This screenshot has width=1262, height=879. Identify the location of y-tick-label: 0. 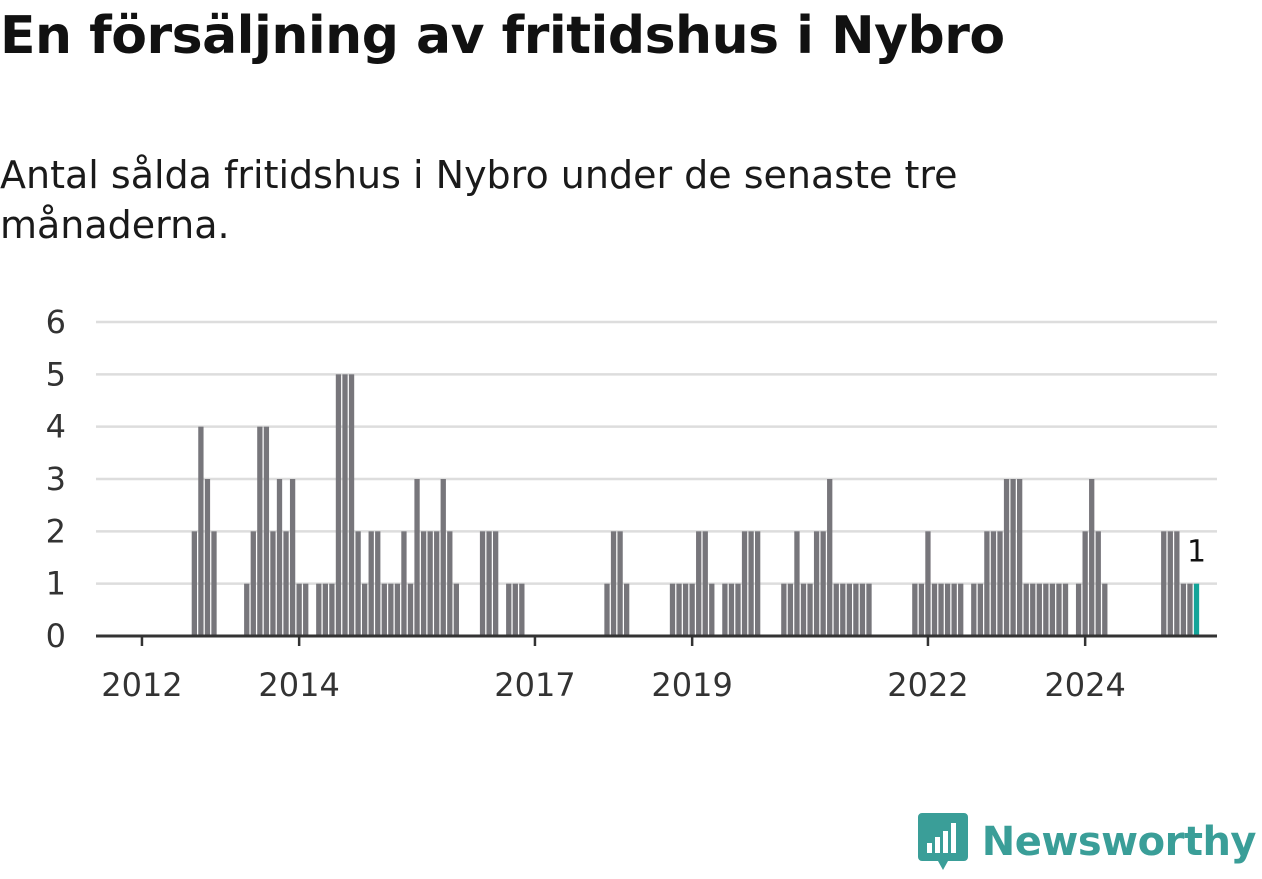
(56, 636).